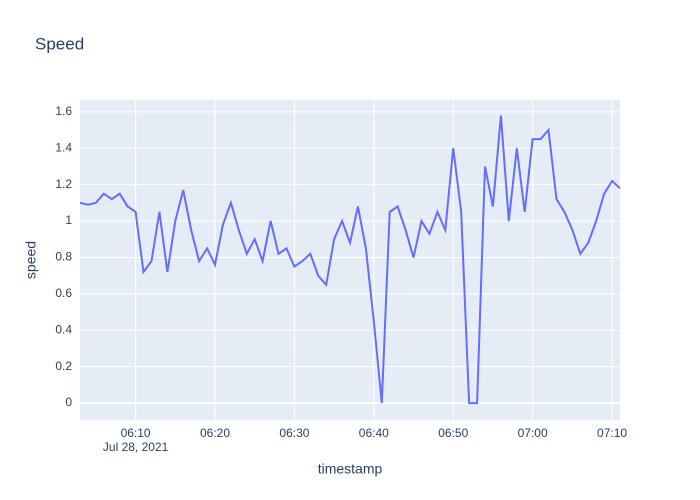 The image size is (700, 500). I want to click on y-tick-label: 1.2, so click(63, 184).